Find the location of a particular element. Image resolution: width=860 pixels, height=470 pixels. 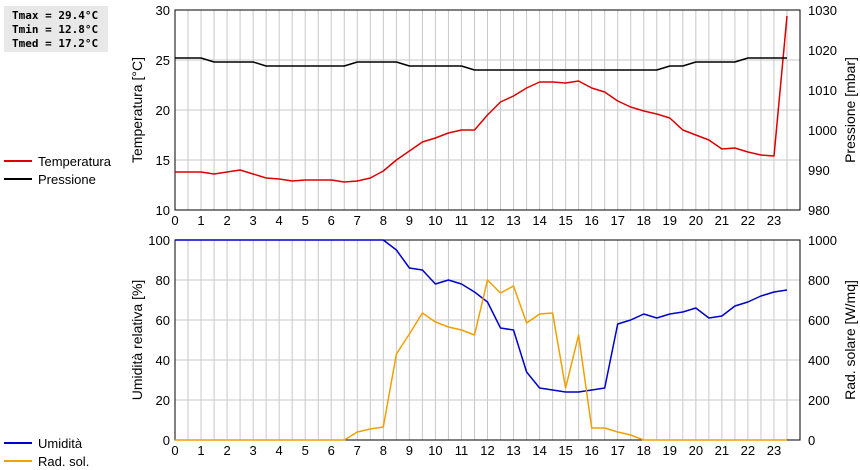

legend-label-rad-sol: Rad. sol. is located at coordinates (64, 461).